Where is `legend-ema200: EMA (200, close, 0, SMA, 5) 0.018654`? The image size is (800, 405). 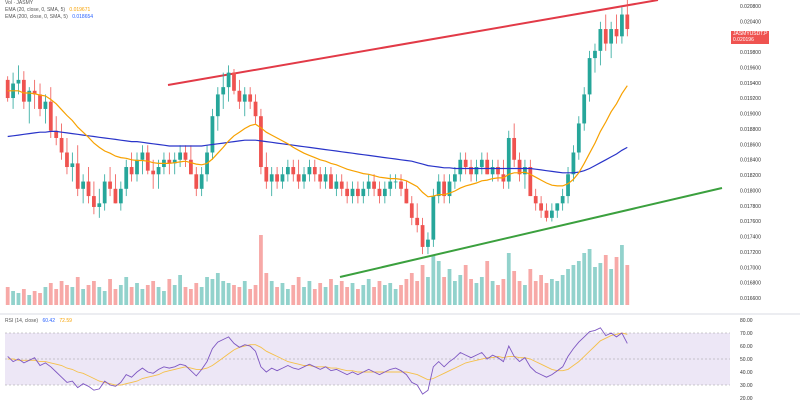
legend-ema200: EMA (200, close, 0, SMA, 5) 0.018654 is located at coordinates (49, 17).